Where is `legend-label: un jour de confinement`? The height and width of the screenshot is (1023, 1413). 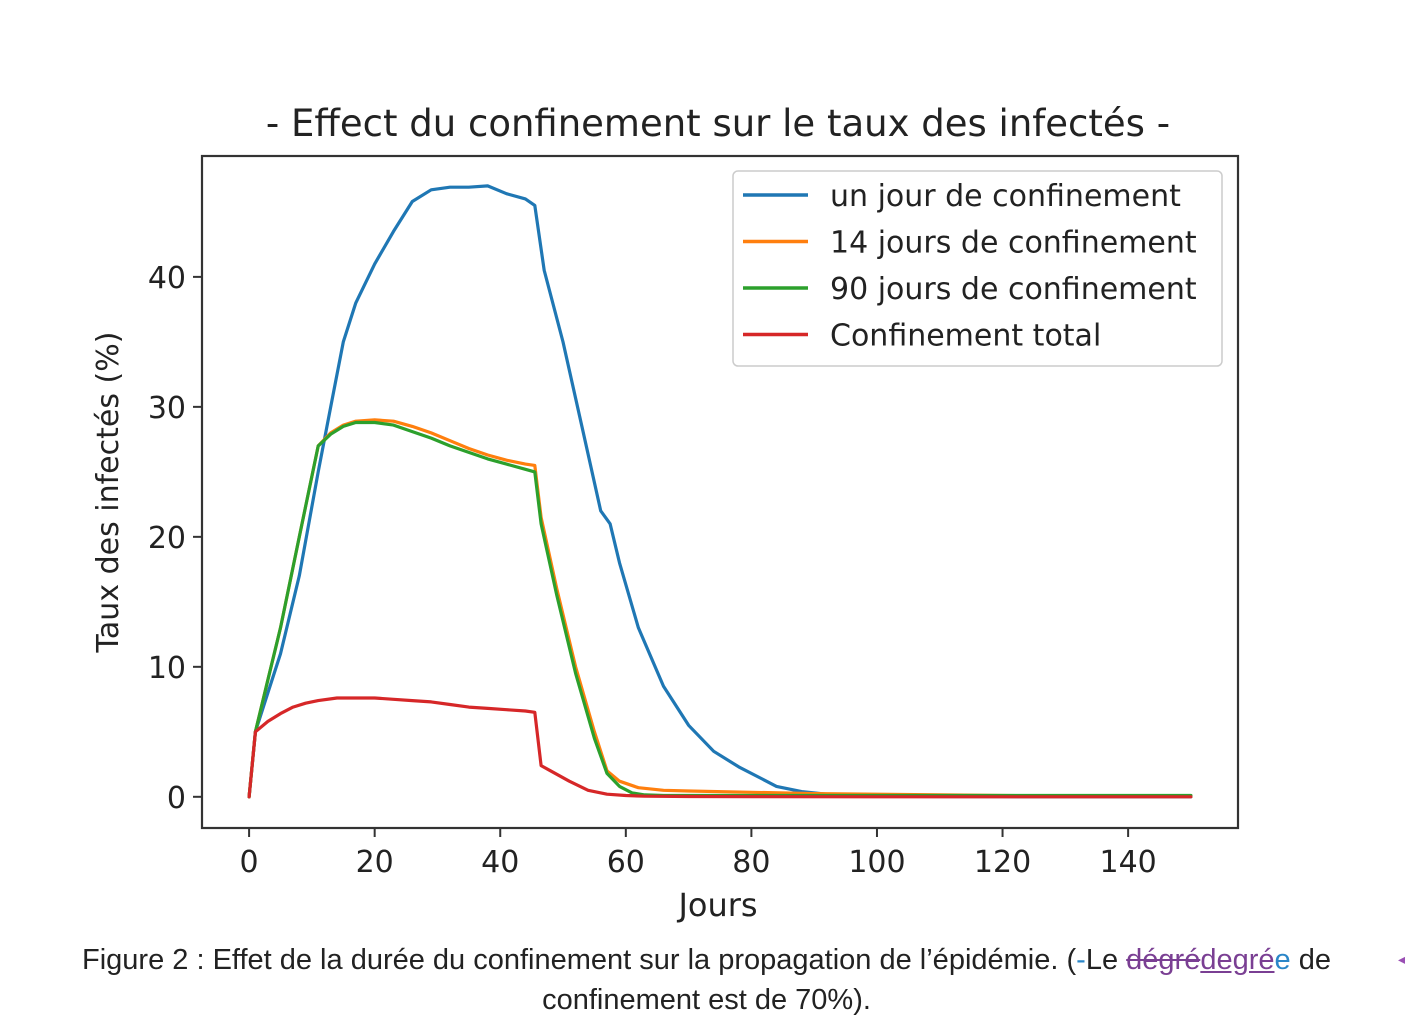
legend-label: un jour de confinement is located at coordinates (1005, 196).